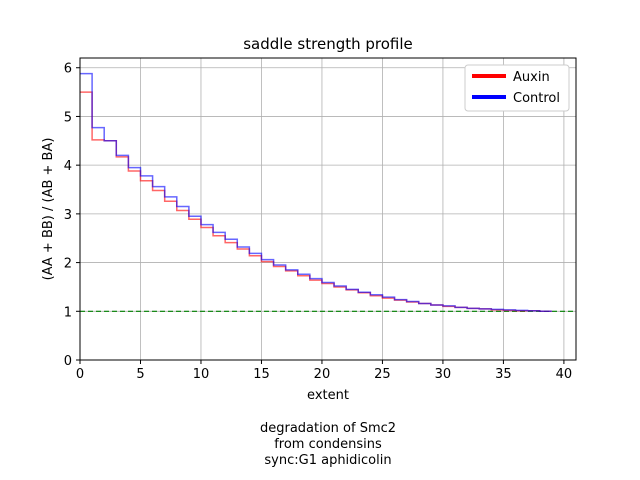 This screenshot has width=640, height=480. What do you see at coordinates (322, 374) in the screenshot?
I see `x-tick-label: 20` at bounding box center [322, 374].